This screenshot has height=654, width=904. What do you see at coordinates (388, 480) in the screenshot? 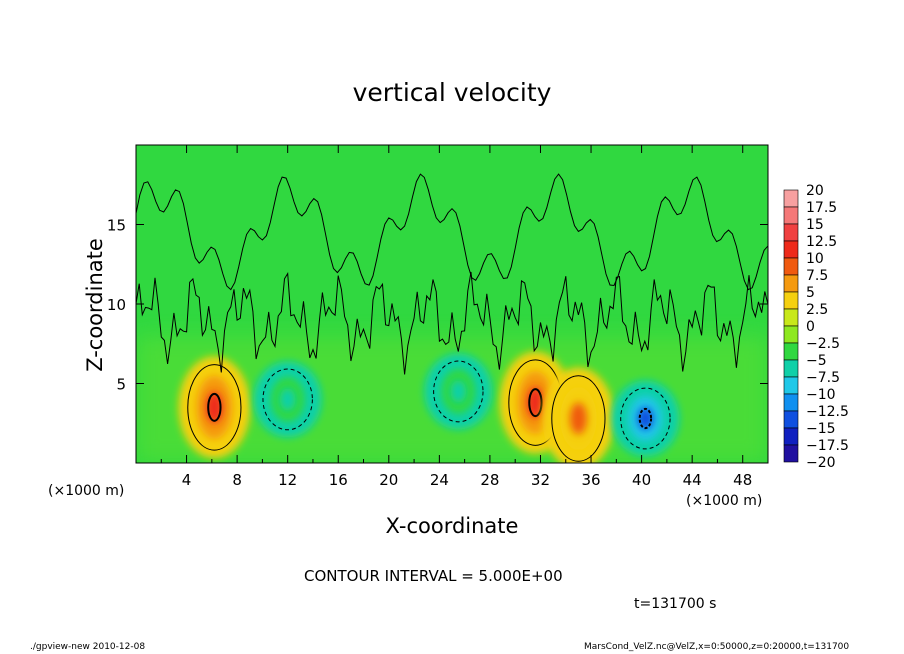
I see `x-tick-label-20: 20` at bounding box center [388, 480].